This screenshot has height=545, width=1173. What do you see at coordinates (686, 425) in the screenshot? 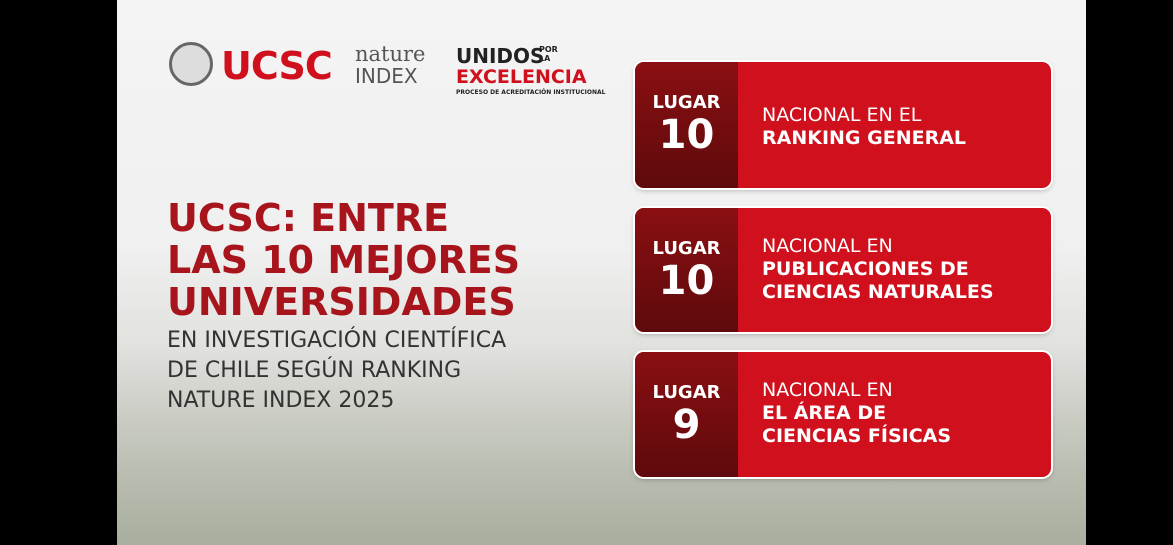
I see `rank-number: 9` at bounding box center [686, 425].